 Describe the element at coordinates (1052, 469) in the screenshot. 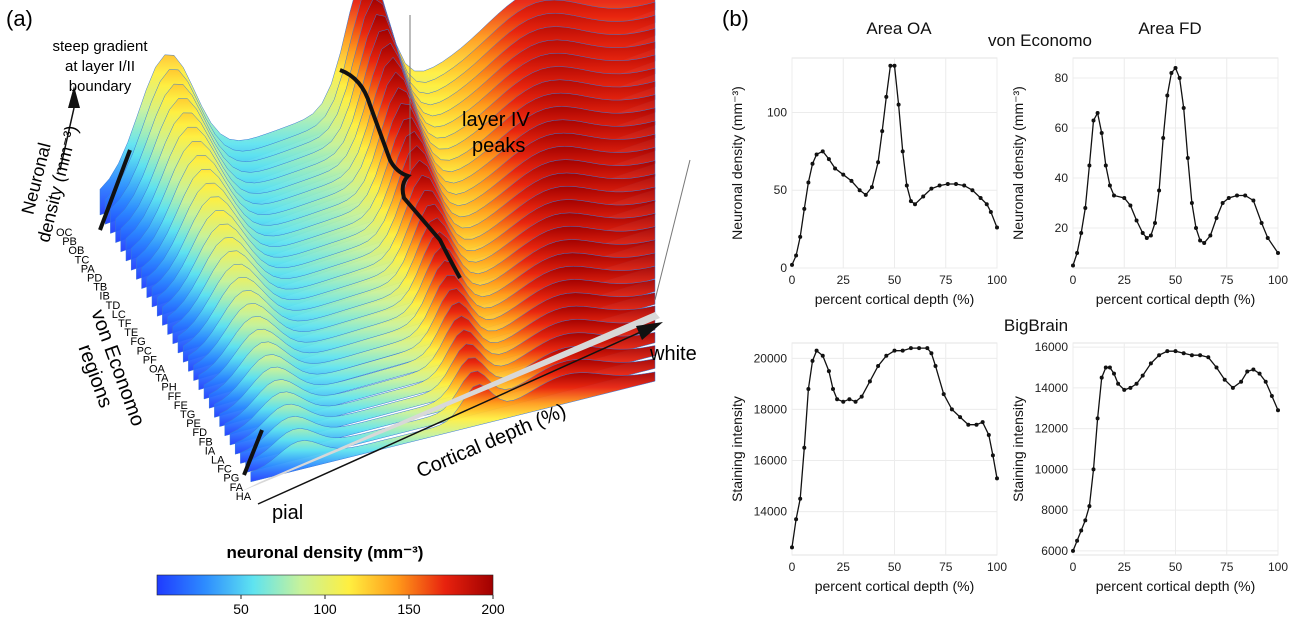

I see `y-tick-label: 10000` at that location.